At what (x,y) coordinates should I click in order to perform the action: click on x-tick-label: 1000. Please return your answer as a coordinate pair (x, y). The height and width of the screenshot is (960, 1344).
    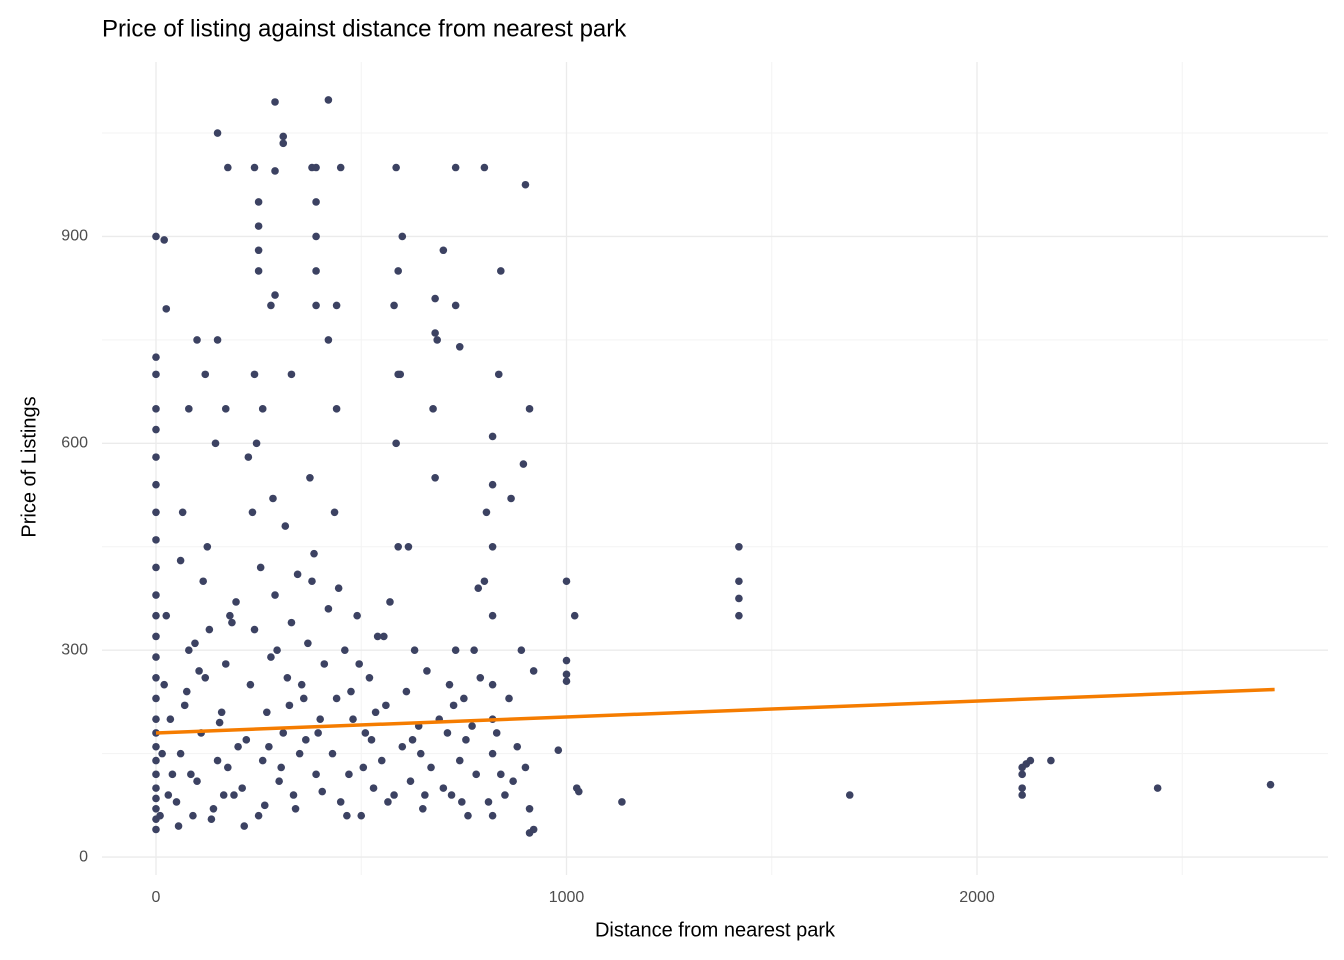
    Looking at the image, I should click on (567, 897).